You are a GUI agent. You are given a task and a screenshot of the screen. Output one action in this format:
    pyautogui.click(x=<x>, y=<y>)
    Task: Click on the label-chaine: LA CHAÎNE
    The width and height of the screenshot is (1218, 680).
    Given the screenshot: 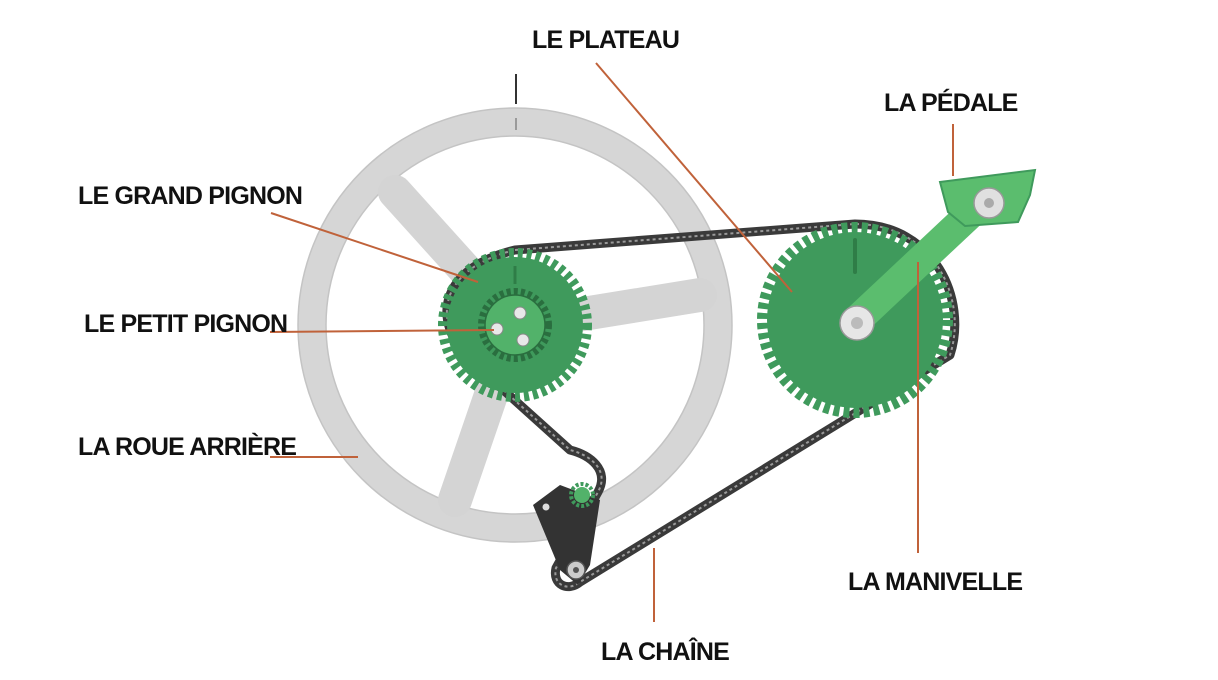 What is the action you would take?
    pyautogui.click(x=665, y=651)
    